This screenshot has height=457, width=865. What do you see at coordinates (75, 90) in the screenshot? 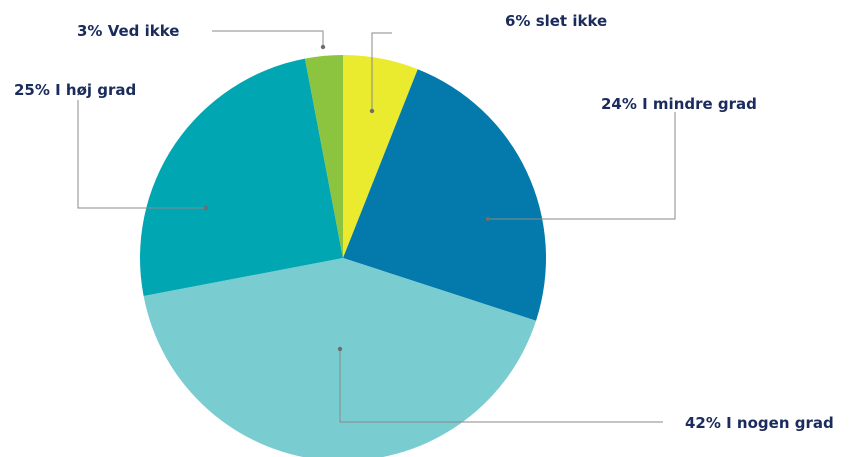
I see `slice-label-4: 25% I høj grad` at bounding box center [75, 90].